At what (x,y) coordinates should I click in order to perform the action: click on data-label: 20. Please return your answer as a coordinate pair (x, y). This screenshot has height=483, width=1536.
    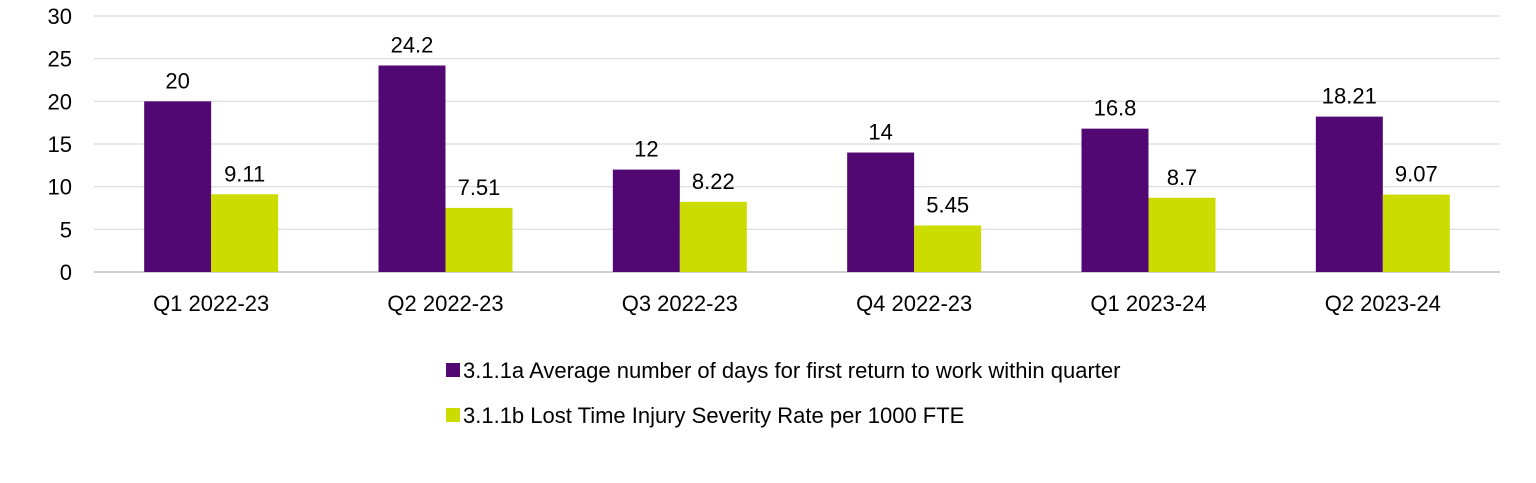
    Looking at the image, I should click on (177, 80).